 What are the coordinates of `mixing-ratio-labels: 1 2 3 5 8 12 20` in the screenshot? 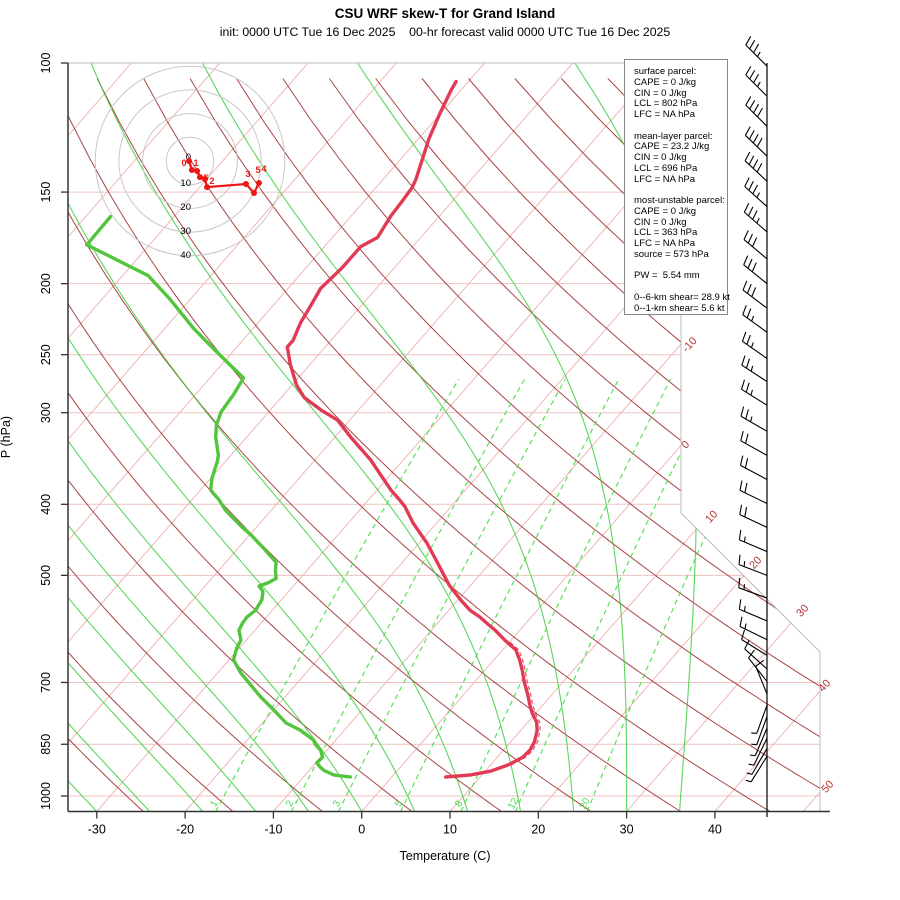 It's located at (400, 803).